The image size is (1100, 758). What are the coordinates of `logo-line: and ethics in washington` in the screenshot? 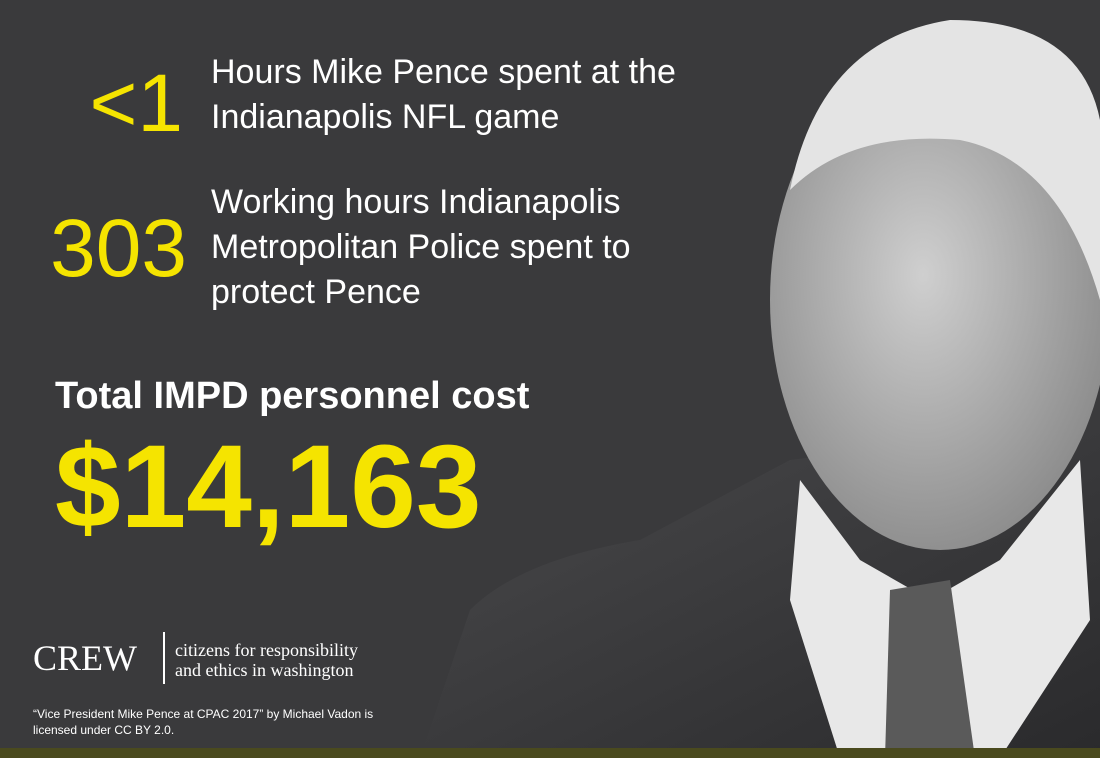 It's located at (264, 670).